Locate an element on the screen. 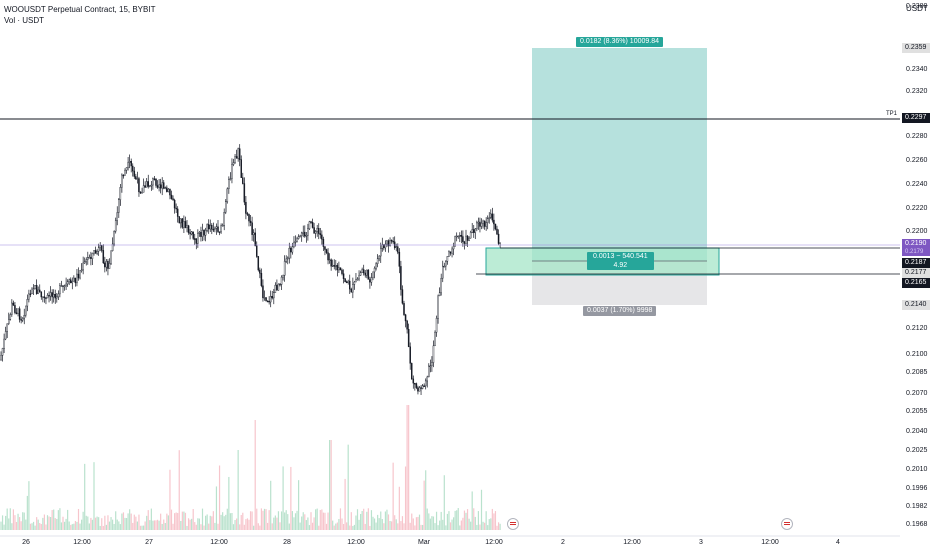 This screenshot has width=932, height=550. profit-tag: 0.0182 (8.36%) 10009.84 is located at coordinates (620, 42).